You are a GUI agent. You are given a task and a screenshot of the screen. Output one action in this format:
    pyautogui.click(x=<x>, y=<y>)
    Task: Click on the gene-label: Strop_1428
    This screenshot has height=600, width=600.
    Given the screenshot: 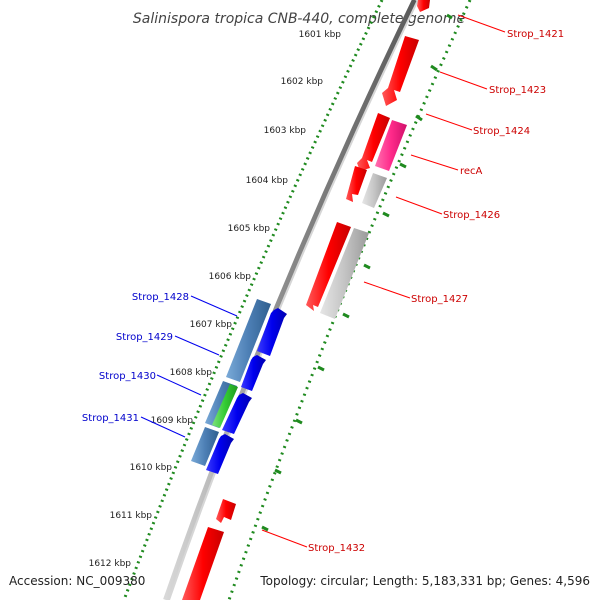 What is the action you would take?
    pyautogui.click(x=160, y=297)
    